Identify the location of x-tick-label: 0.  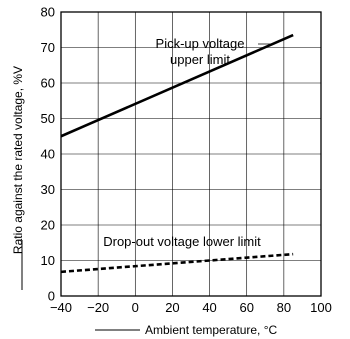
(135, 307).